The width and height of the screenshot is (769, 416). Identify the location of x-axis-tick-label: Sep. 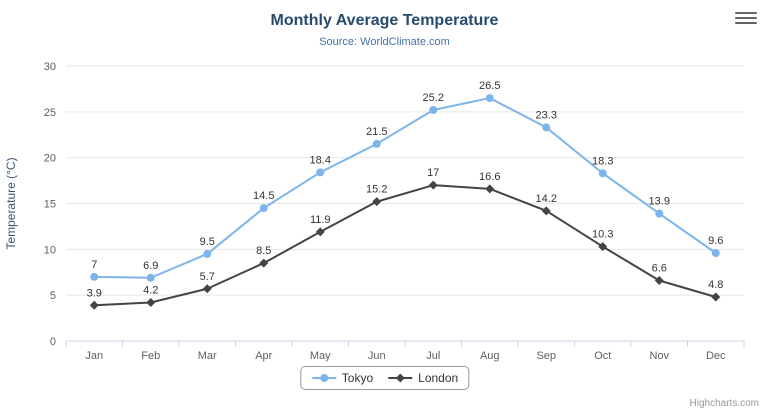
(546, 356).